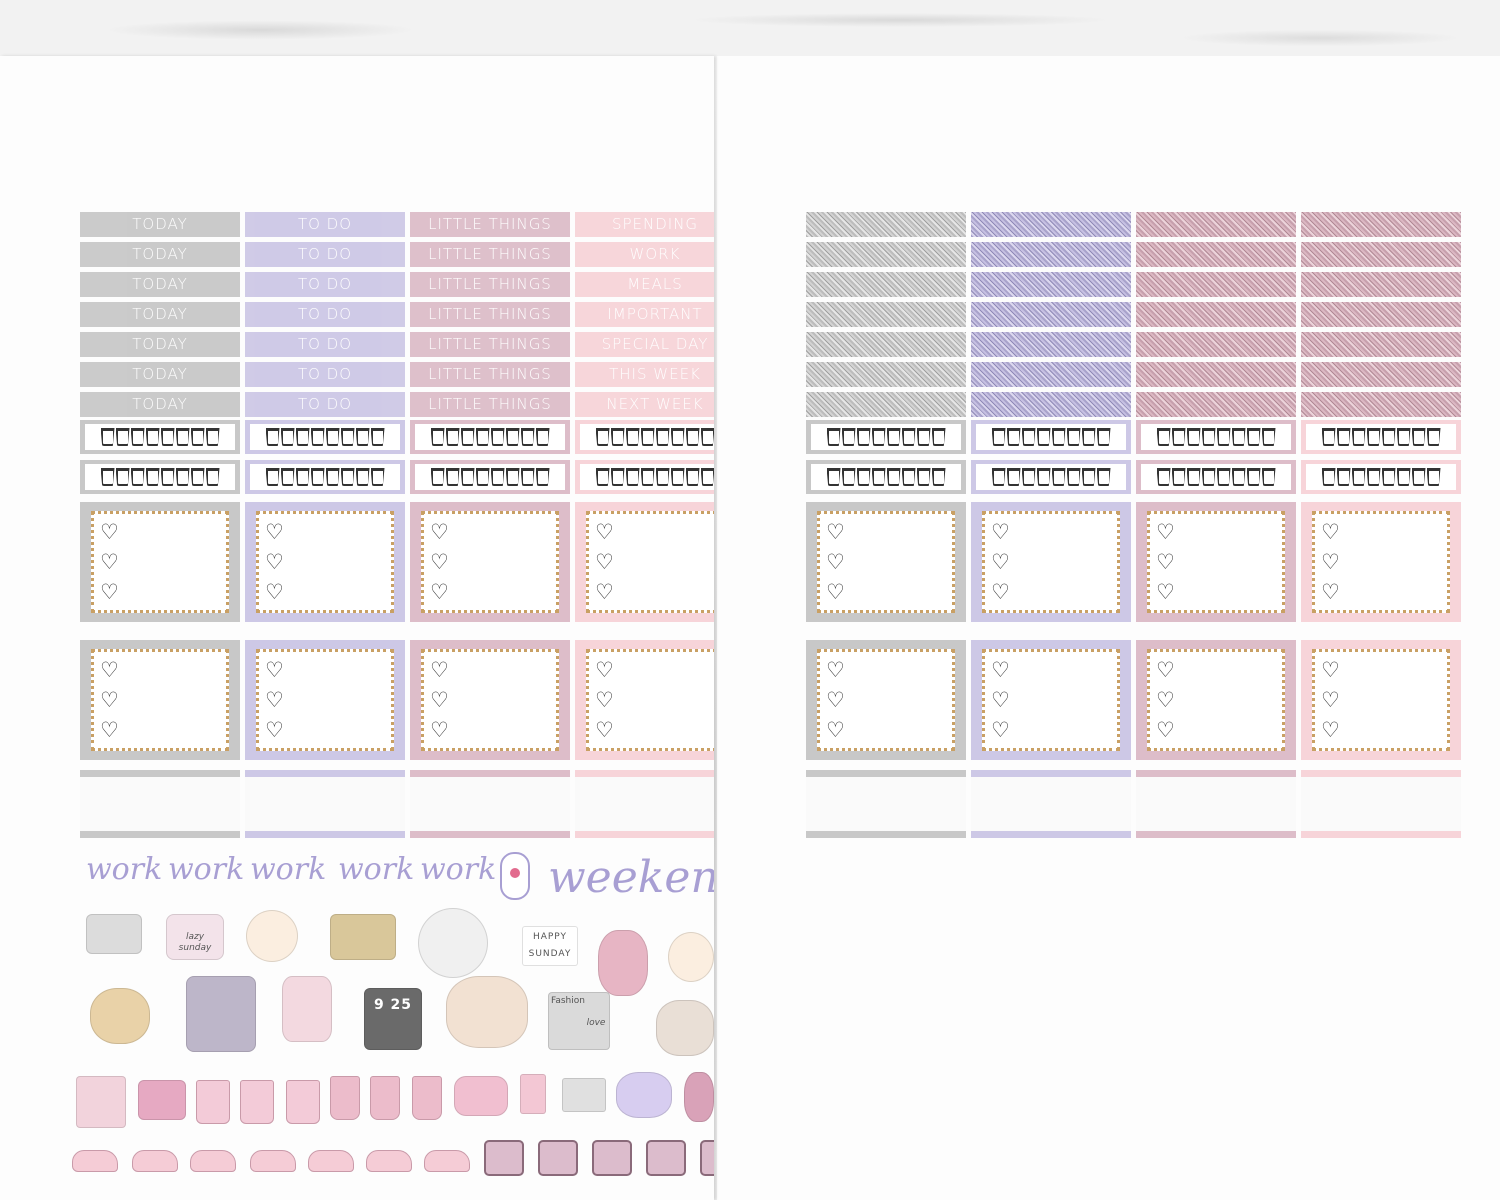  I want to click on magazine-icon, so click(579, 1021).